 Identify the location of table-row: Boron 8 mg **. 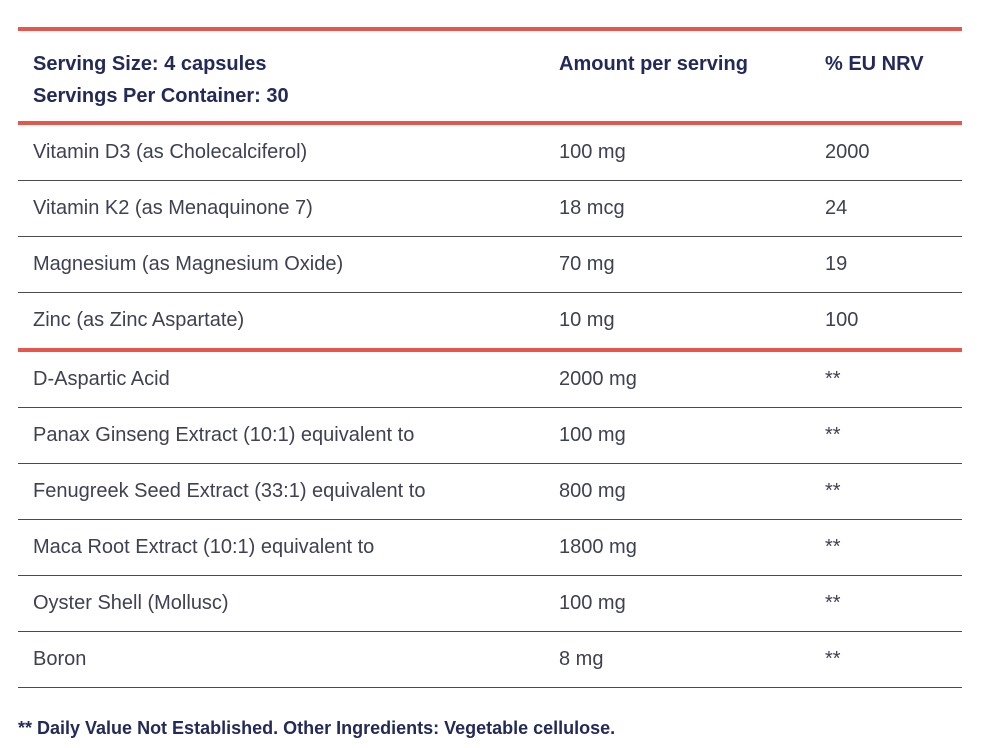
(490, 659).